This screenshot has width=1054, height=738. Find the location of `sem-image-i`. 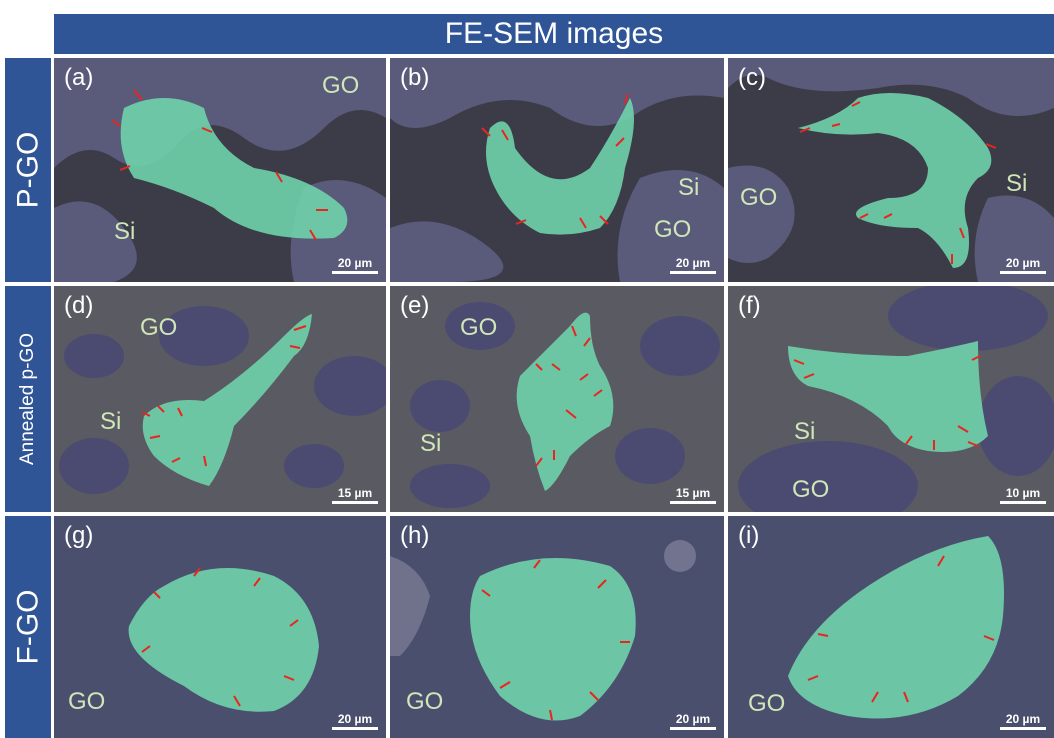

sem-image-i is located at coordinates (891, 627).